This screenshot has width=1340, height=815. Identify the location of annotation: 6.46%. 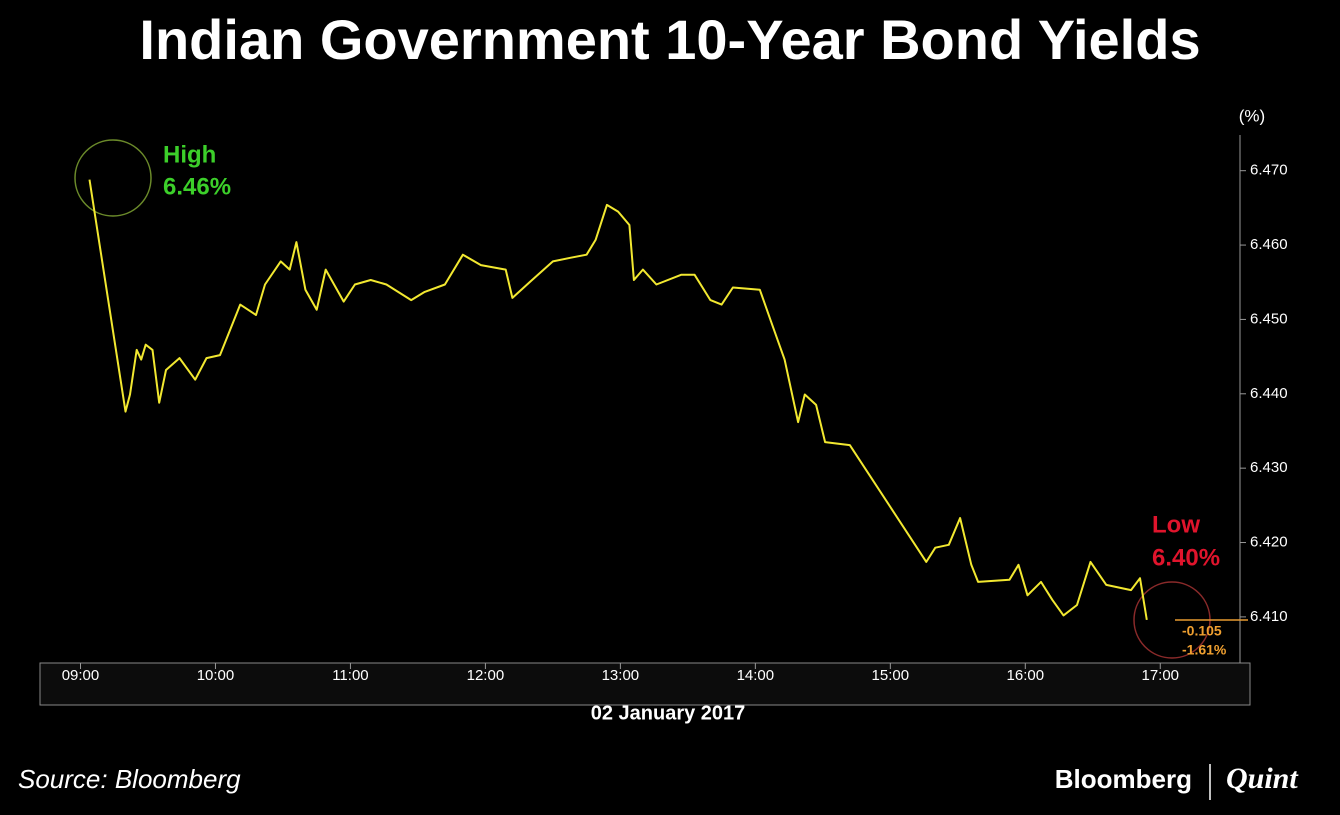
(197, 186).